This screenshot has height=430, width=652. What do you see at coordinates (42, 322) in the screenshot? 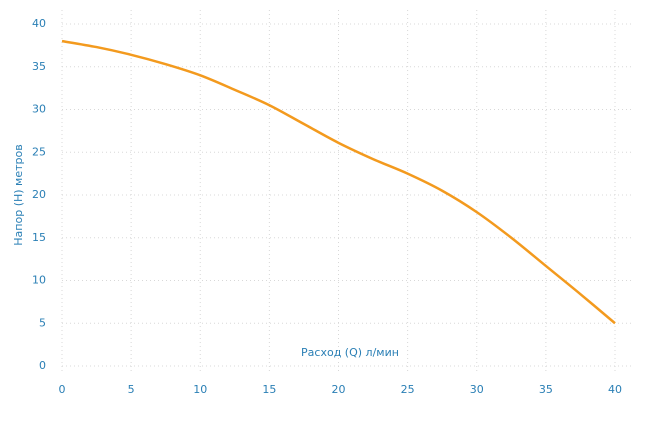
I see `y-tick-label: 5` at bounding box center [42, 322].